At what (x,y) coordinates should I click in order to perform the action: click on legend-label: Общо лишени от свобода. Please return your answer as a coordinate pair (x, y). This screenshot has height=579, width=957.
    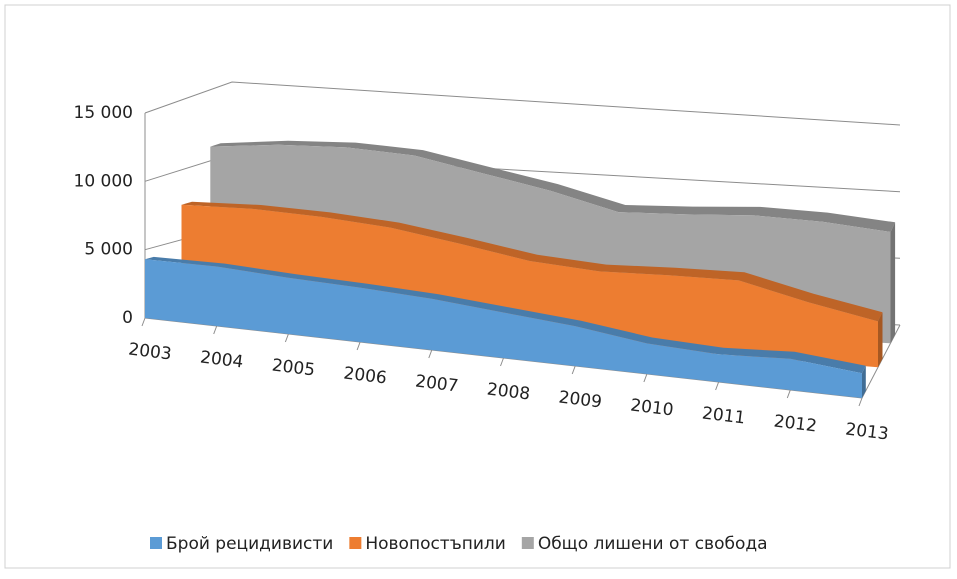
    Looking at the image, I should click on (653, 544).